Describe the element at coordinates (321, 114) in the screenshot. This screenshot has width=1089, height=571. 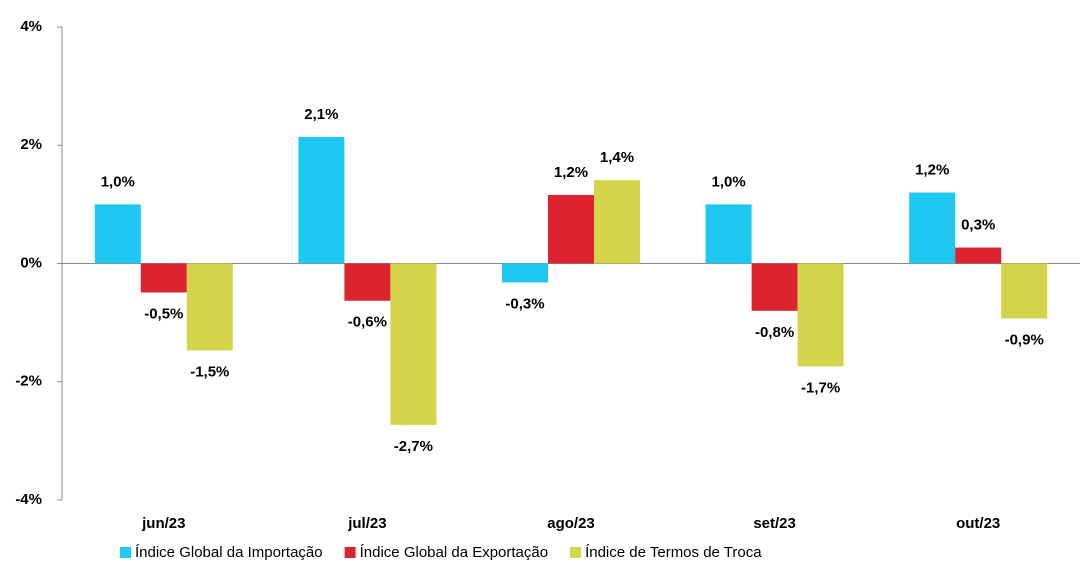
I see `value-label: 2,1%` at that location.